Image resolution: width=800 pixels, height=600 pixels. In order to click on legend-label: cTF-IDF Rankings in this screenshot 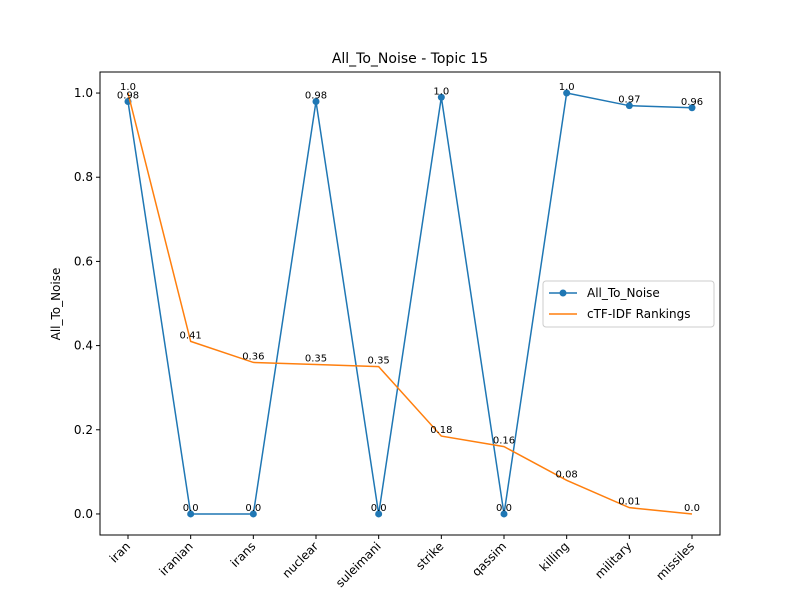, I will do `click(638, 314)`.